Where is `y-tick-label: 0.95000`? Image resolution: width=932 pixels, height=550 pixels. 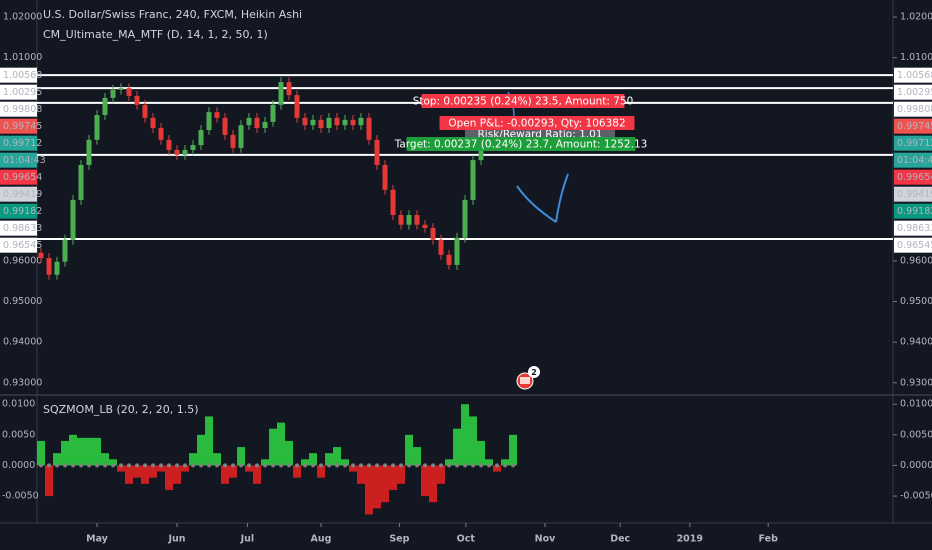
y-tick-label: 0.95000 is located at coordinates (22, 301).